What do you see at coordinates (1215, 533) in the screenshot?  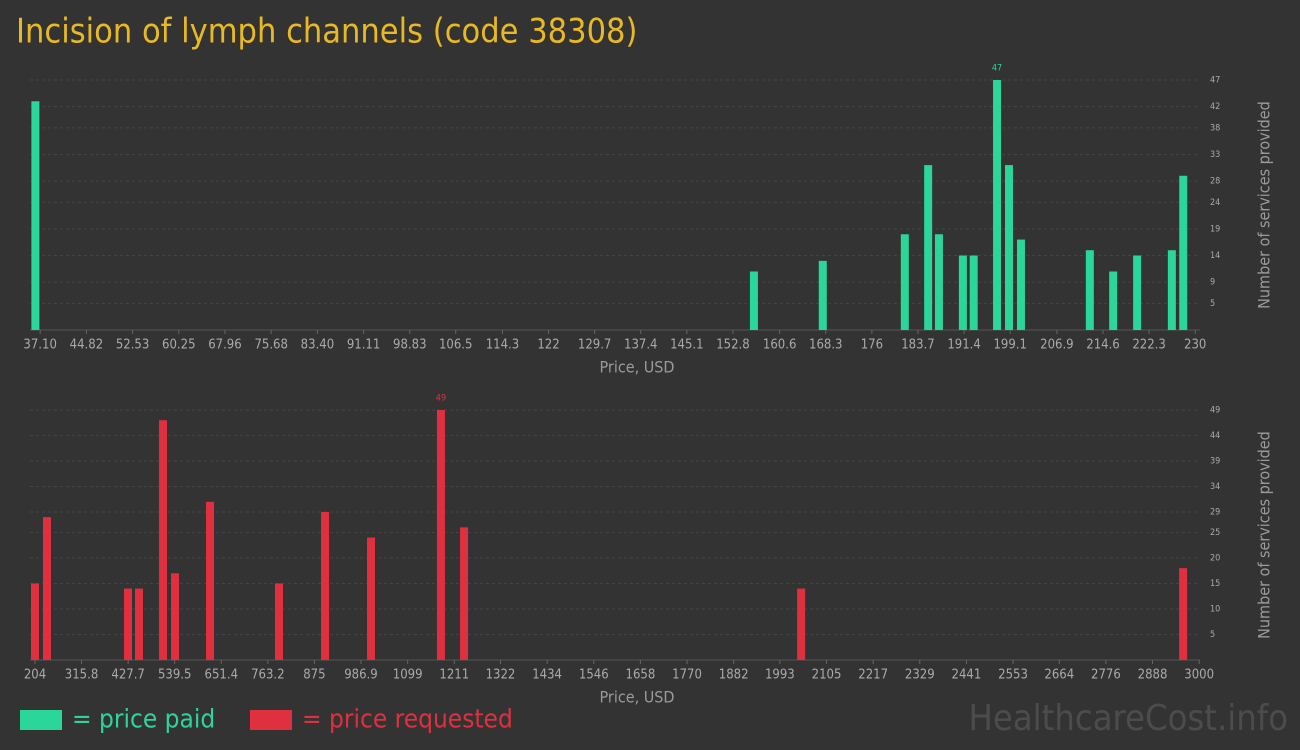 I see `y-tick-label: 25` at bounding box center [1215, 533].